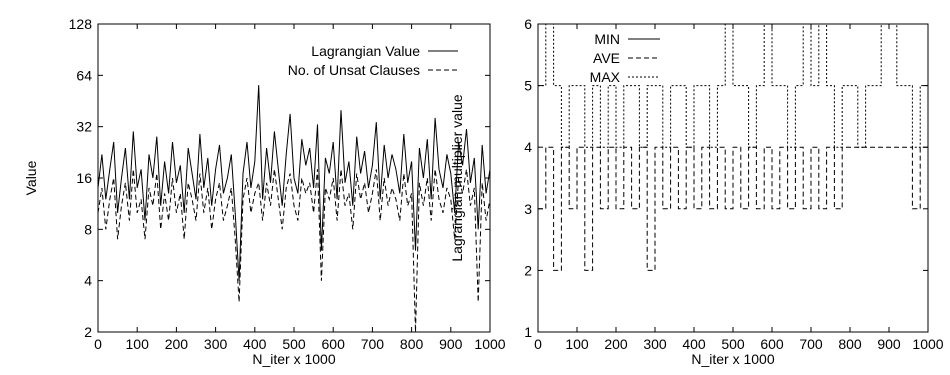  Describe the element at coordinates (607, 39) in the screenshot. I see `legend-label: MIN` at that location.